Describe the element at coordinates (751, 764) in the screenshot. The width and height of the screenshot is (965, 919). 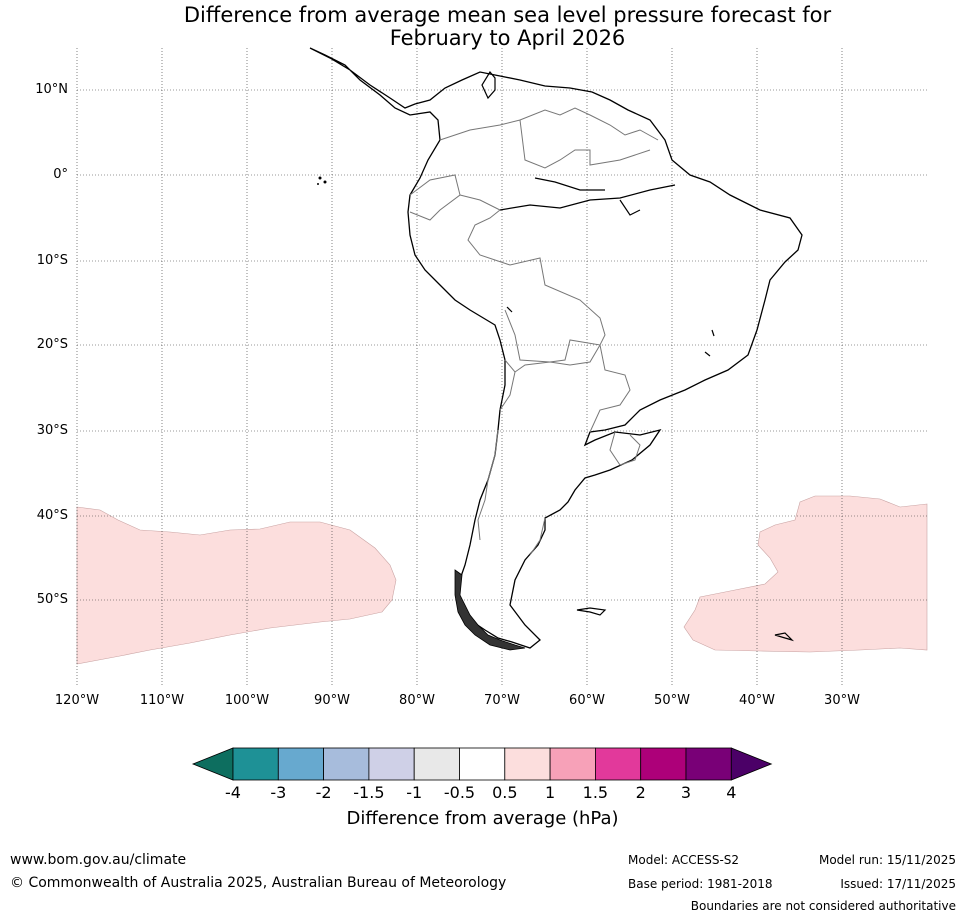
I see `colorbar-extend-high` at that location.